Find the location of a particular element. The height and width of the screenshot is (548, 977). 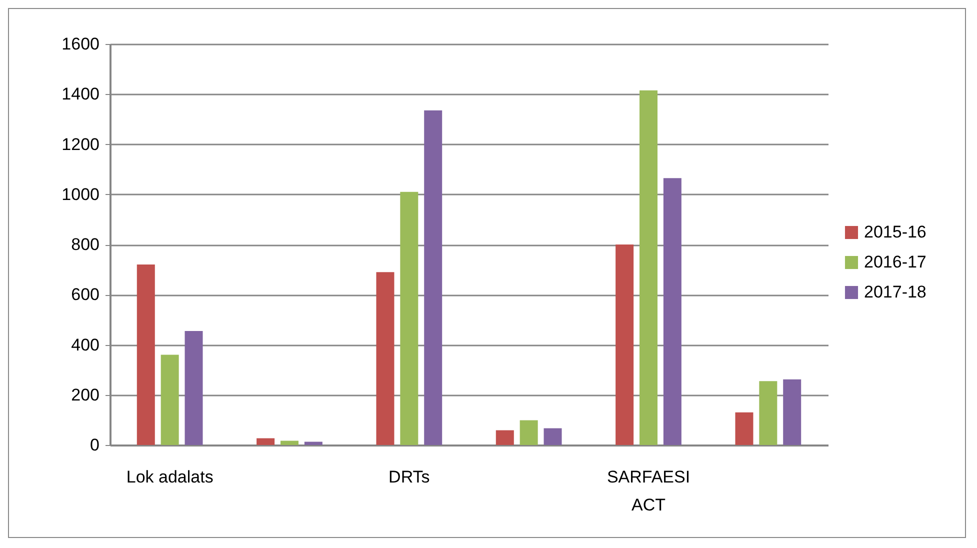

y-tick-label: 400 is located at coordinates (85, 344).